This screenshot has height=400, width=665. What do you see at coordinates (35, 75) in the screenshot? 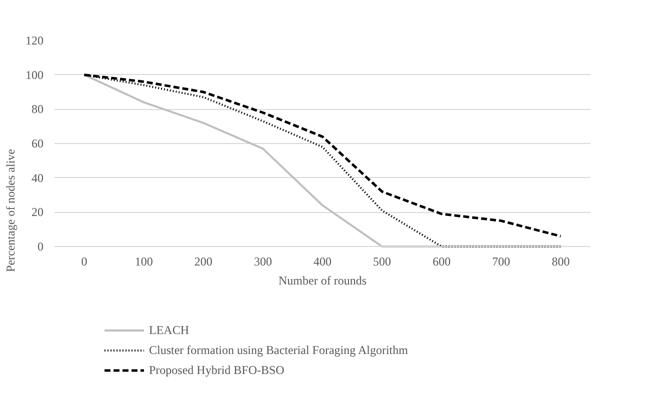
I see `y-tick-label: 100` at bounding box center [35, 75].